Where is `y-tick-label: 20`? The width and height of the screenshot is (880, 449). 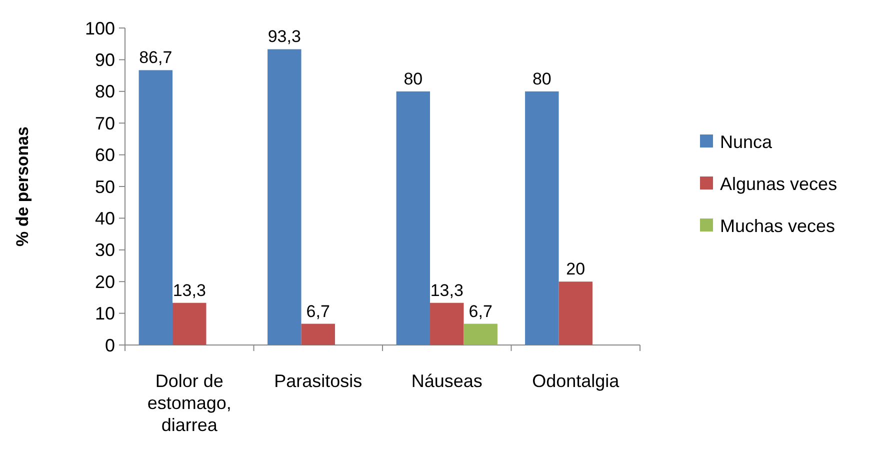
y-tick-label: 20 is located at coordinates (104, 282).